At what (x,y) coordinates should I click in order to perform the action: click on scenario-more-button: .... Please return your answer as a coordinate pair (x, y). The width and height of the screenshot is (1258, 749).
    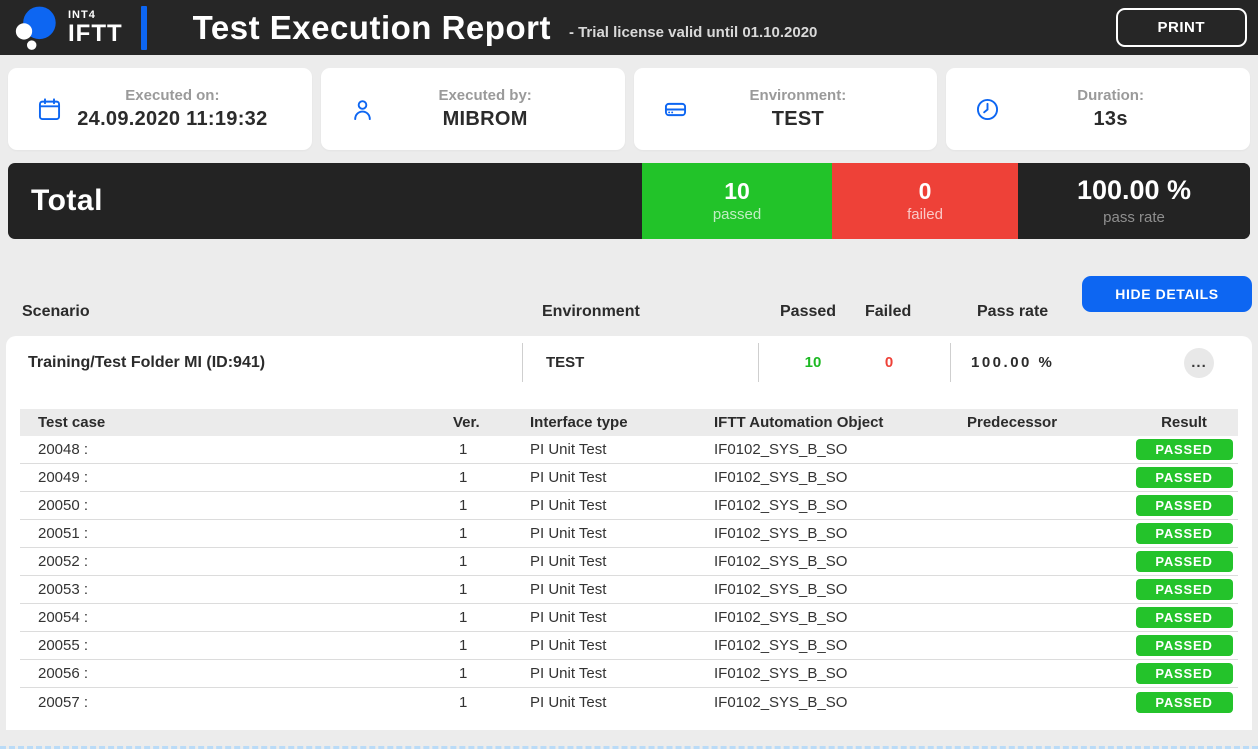
    Looking at the image, I should click on (1199, 363).